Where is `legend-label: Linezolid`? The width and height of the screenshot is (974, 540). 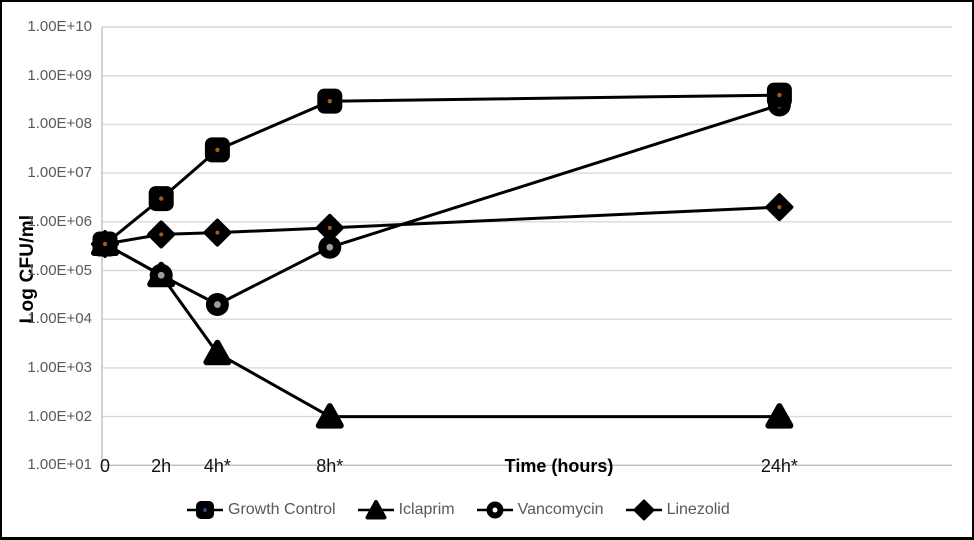 legend-label: Linezolid is located at coordinates (698, 509).